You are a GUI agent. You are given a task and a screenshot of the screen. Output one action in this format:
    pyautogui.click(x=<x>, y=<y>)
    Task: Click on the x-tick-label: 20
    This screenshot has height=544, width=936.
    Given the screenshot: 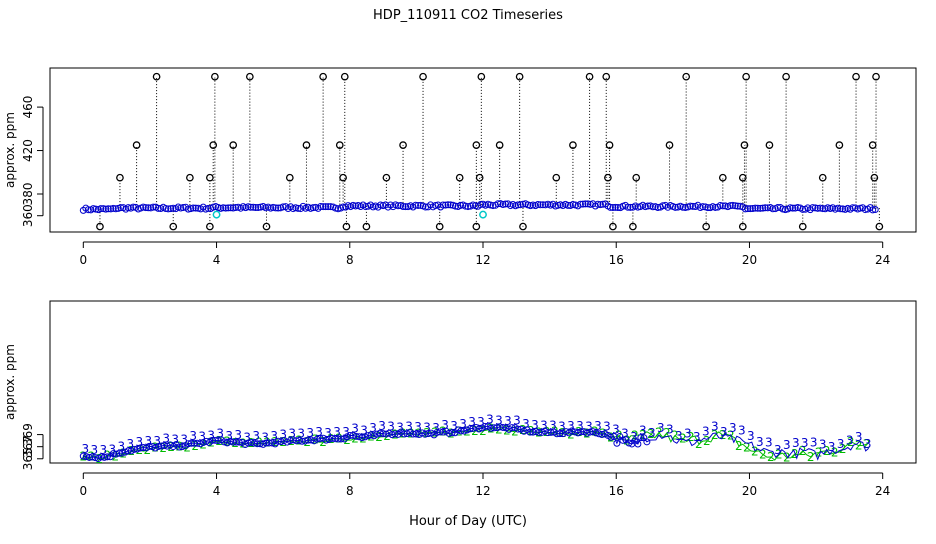 What is the action you would take?
    pyautogui.click(x=749, y=491)
    